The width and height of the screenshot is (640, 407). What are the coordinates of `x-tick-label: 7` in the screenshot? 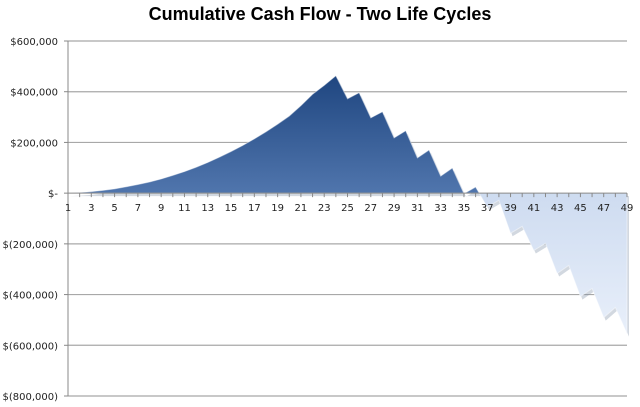 It's located at (138, 208).